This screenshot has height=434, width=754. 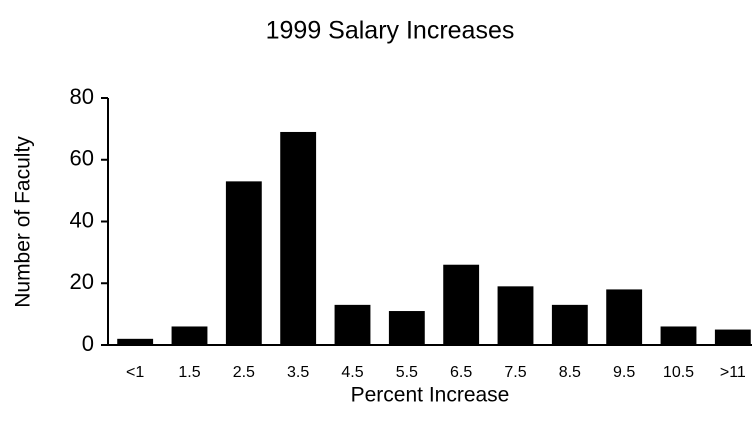 I want to click on x-tick-label: >11, so click(x=733, y=372).